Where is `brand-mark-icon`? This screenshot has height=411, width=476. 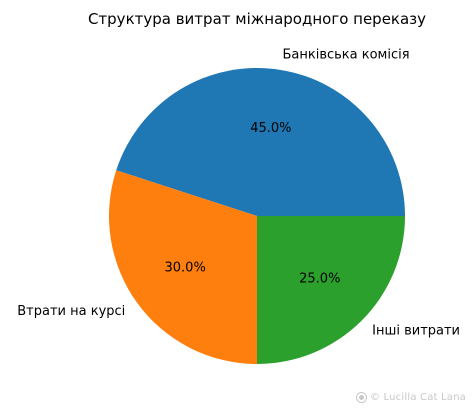
brand-mark-icon is located at coordinates (361, 397).